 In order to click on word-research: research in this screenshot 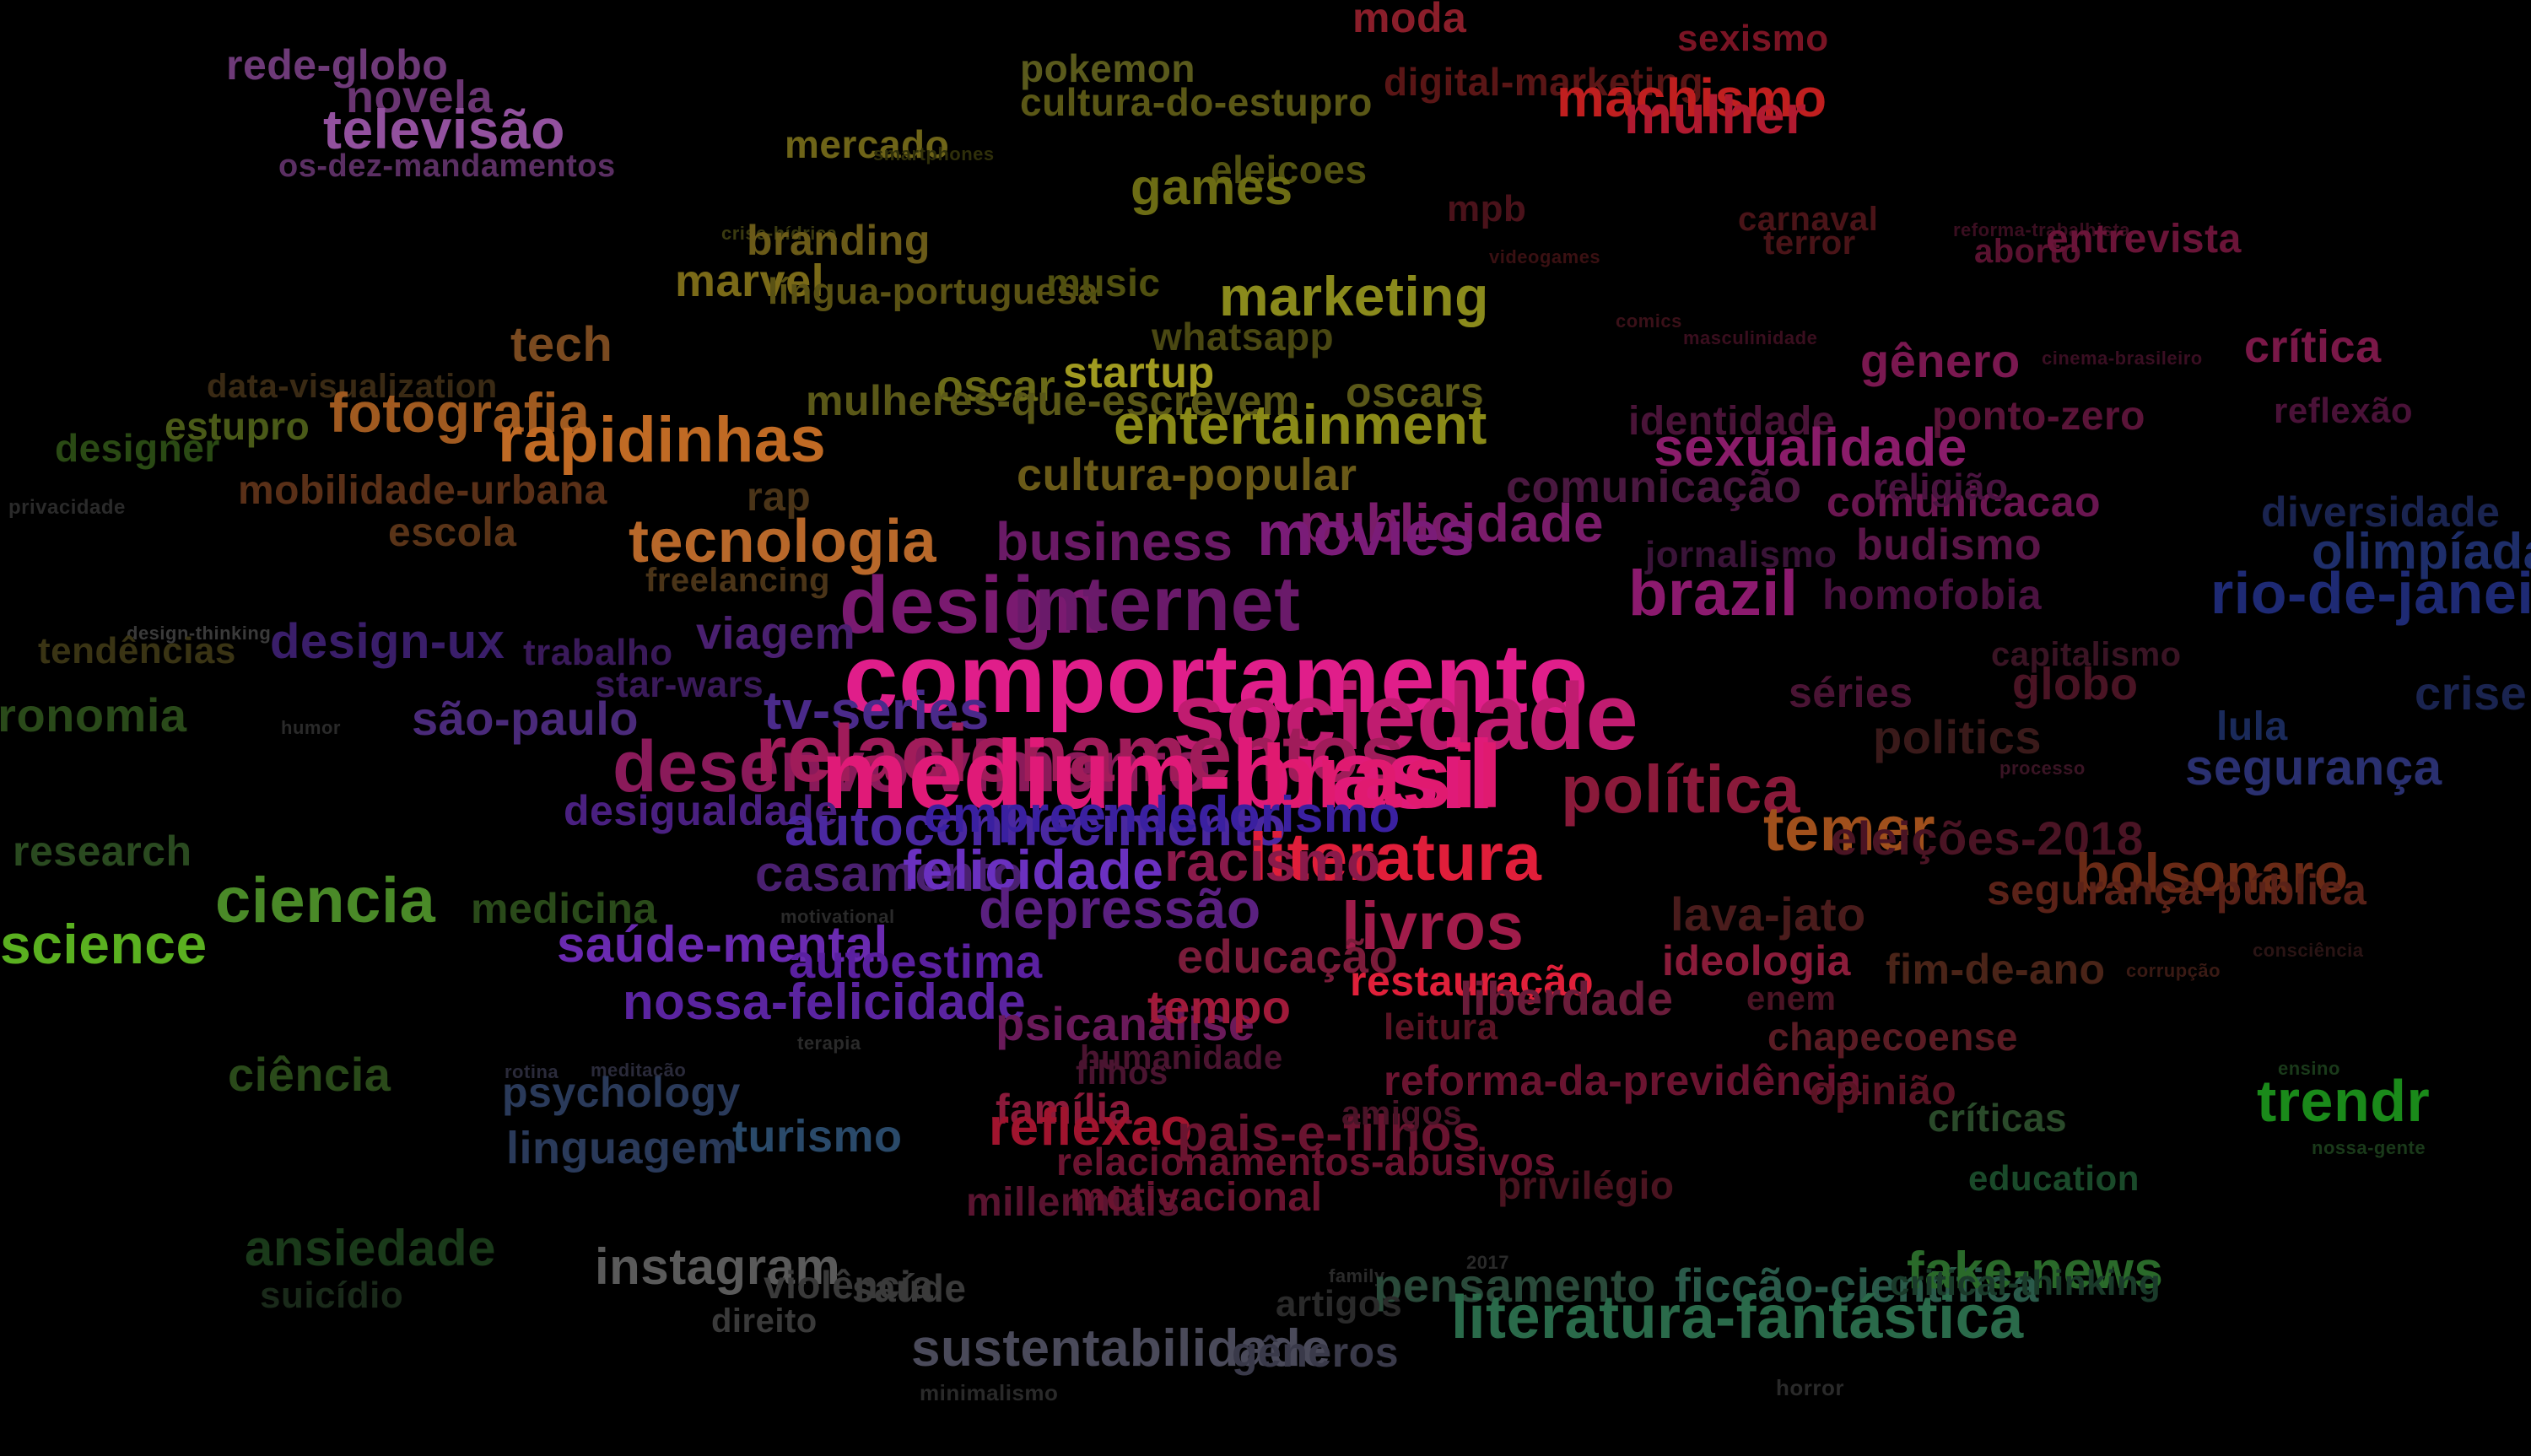, I will do `click(102, 851)`.